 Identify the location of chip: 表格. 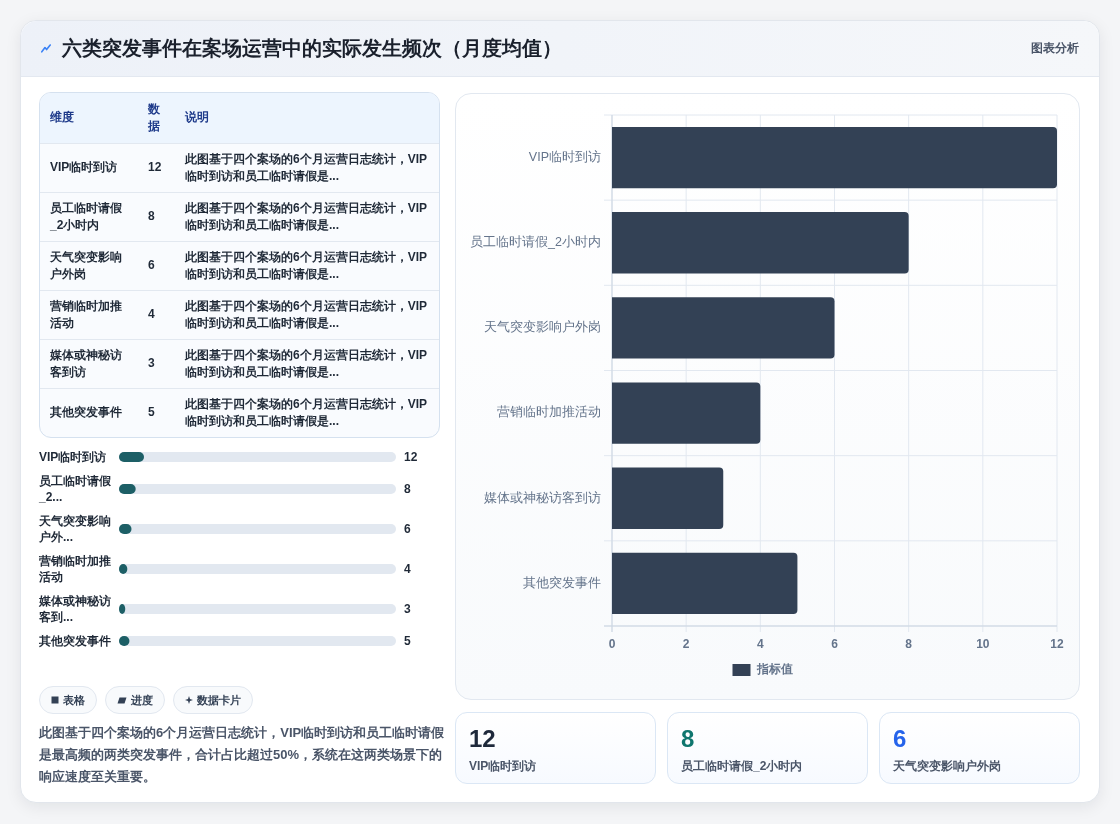
(68, 700).